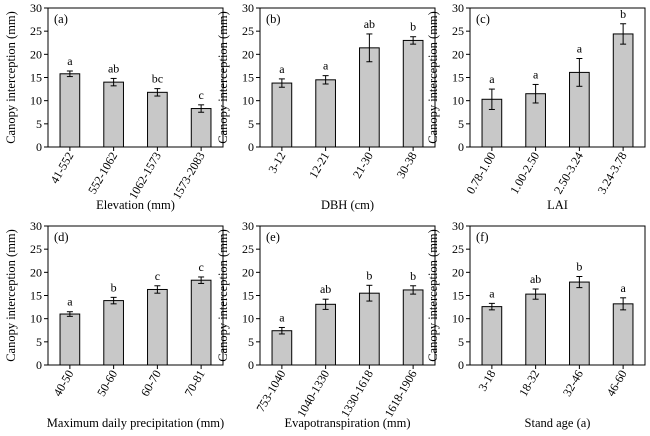  I want to click on x-tick-label: 46-60, so click(617, 383).